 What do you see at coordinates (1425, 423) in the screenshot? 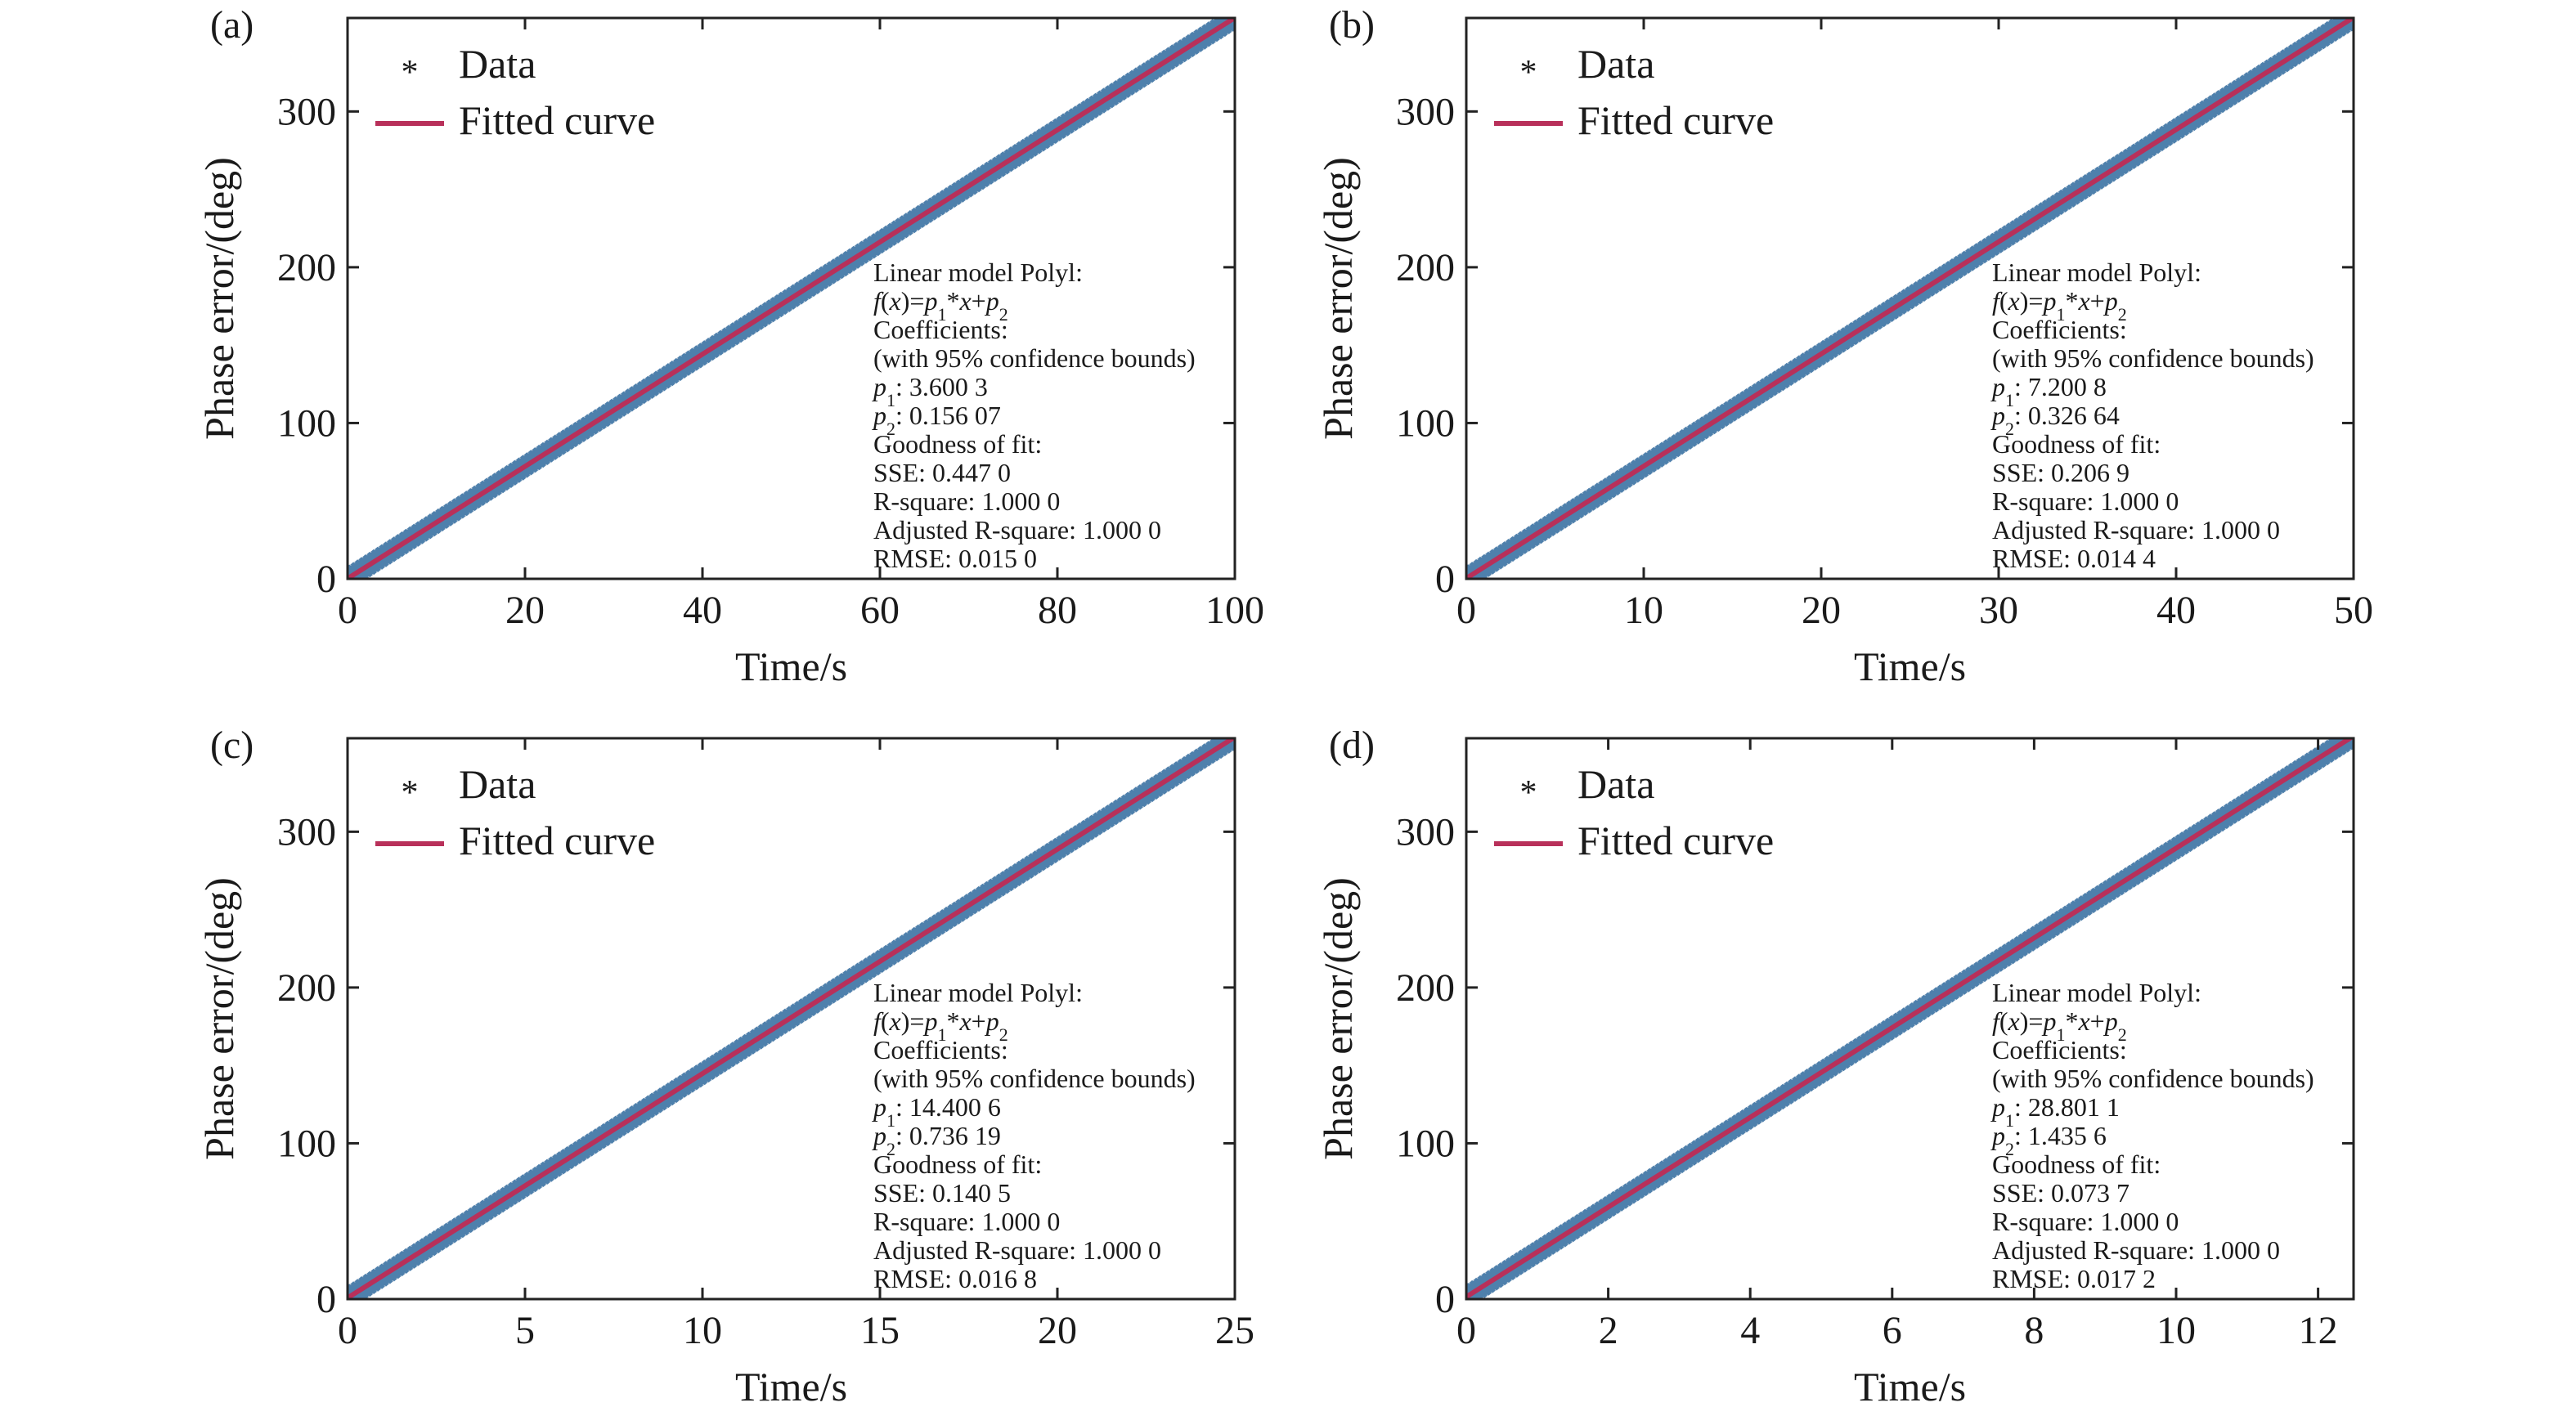
I see `y-tick-label-b: 100` at bounding box center [1425, 423].